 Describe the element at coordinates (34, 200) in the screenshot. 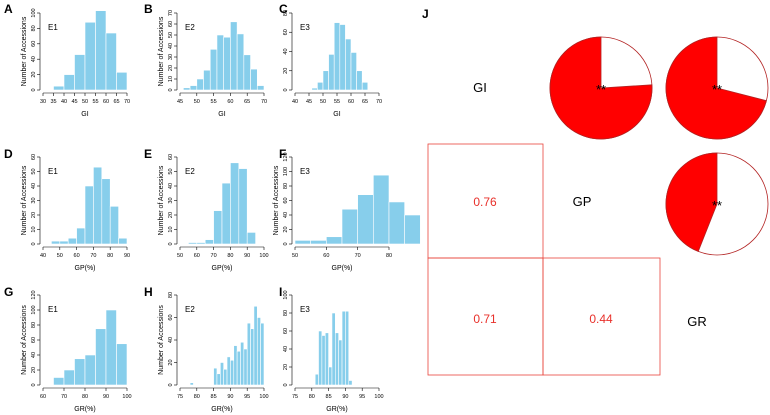

I see `y-tick-label: 30` at that location.